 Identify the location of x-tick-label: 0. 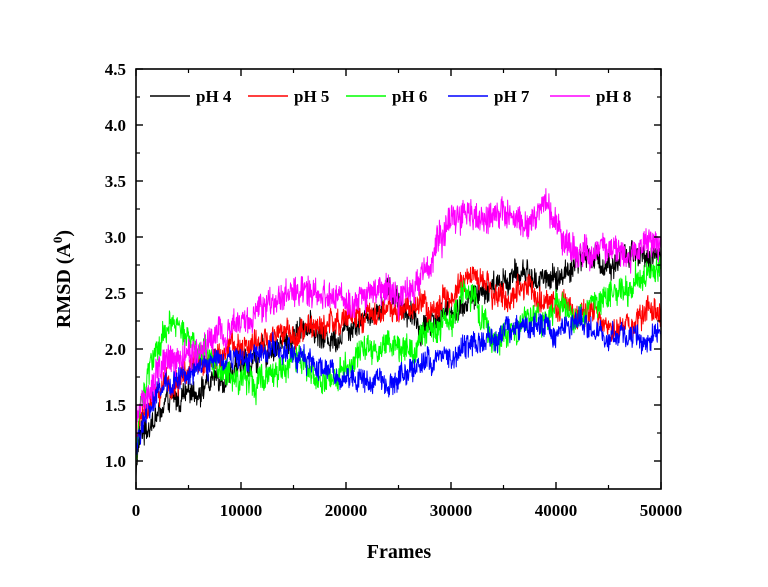
(136, 510).